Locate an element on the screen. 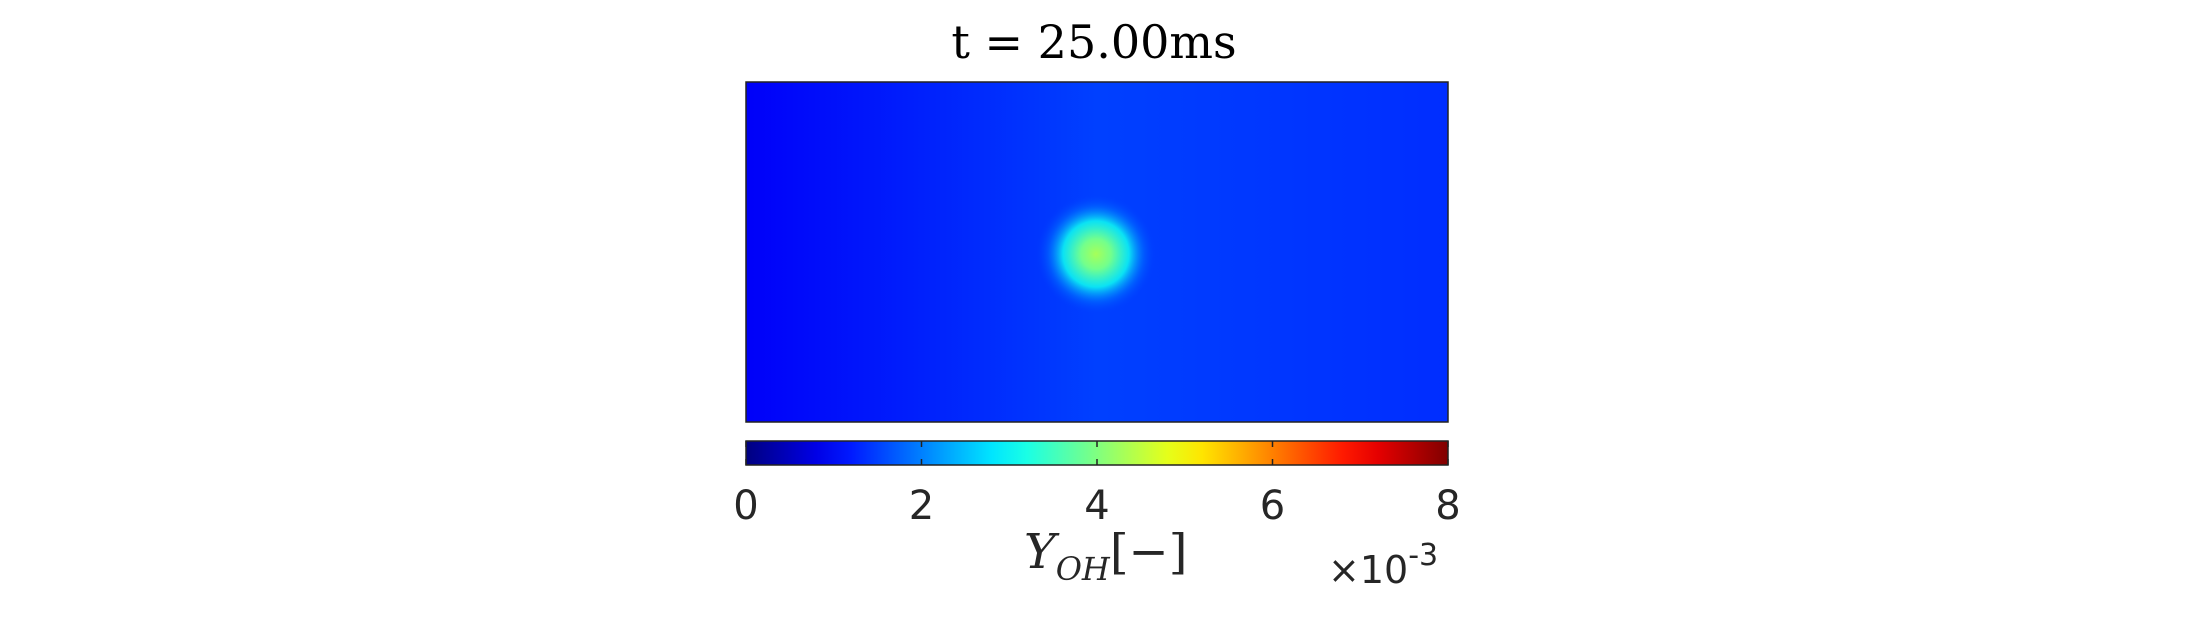 Image resolution: width=2187 pixels, height=625 pixels. colorbar-tick-label: 4 is located at coordinates (1096, 506).